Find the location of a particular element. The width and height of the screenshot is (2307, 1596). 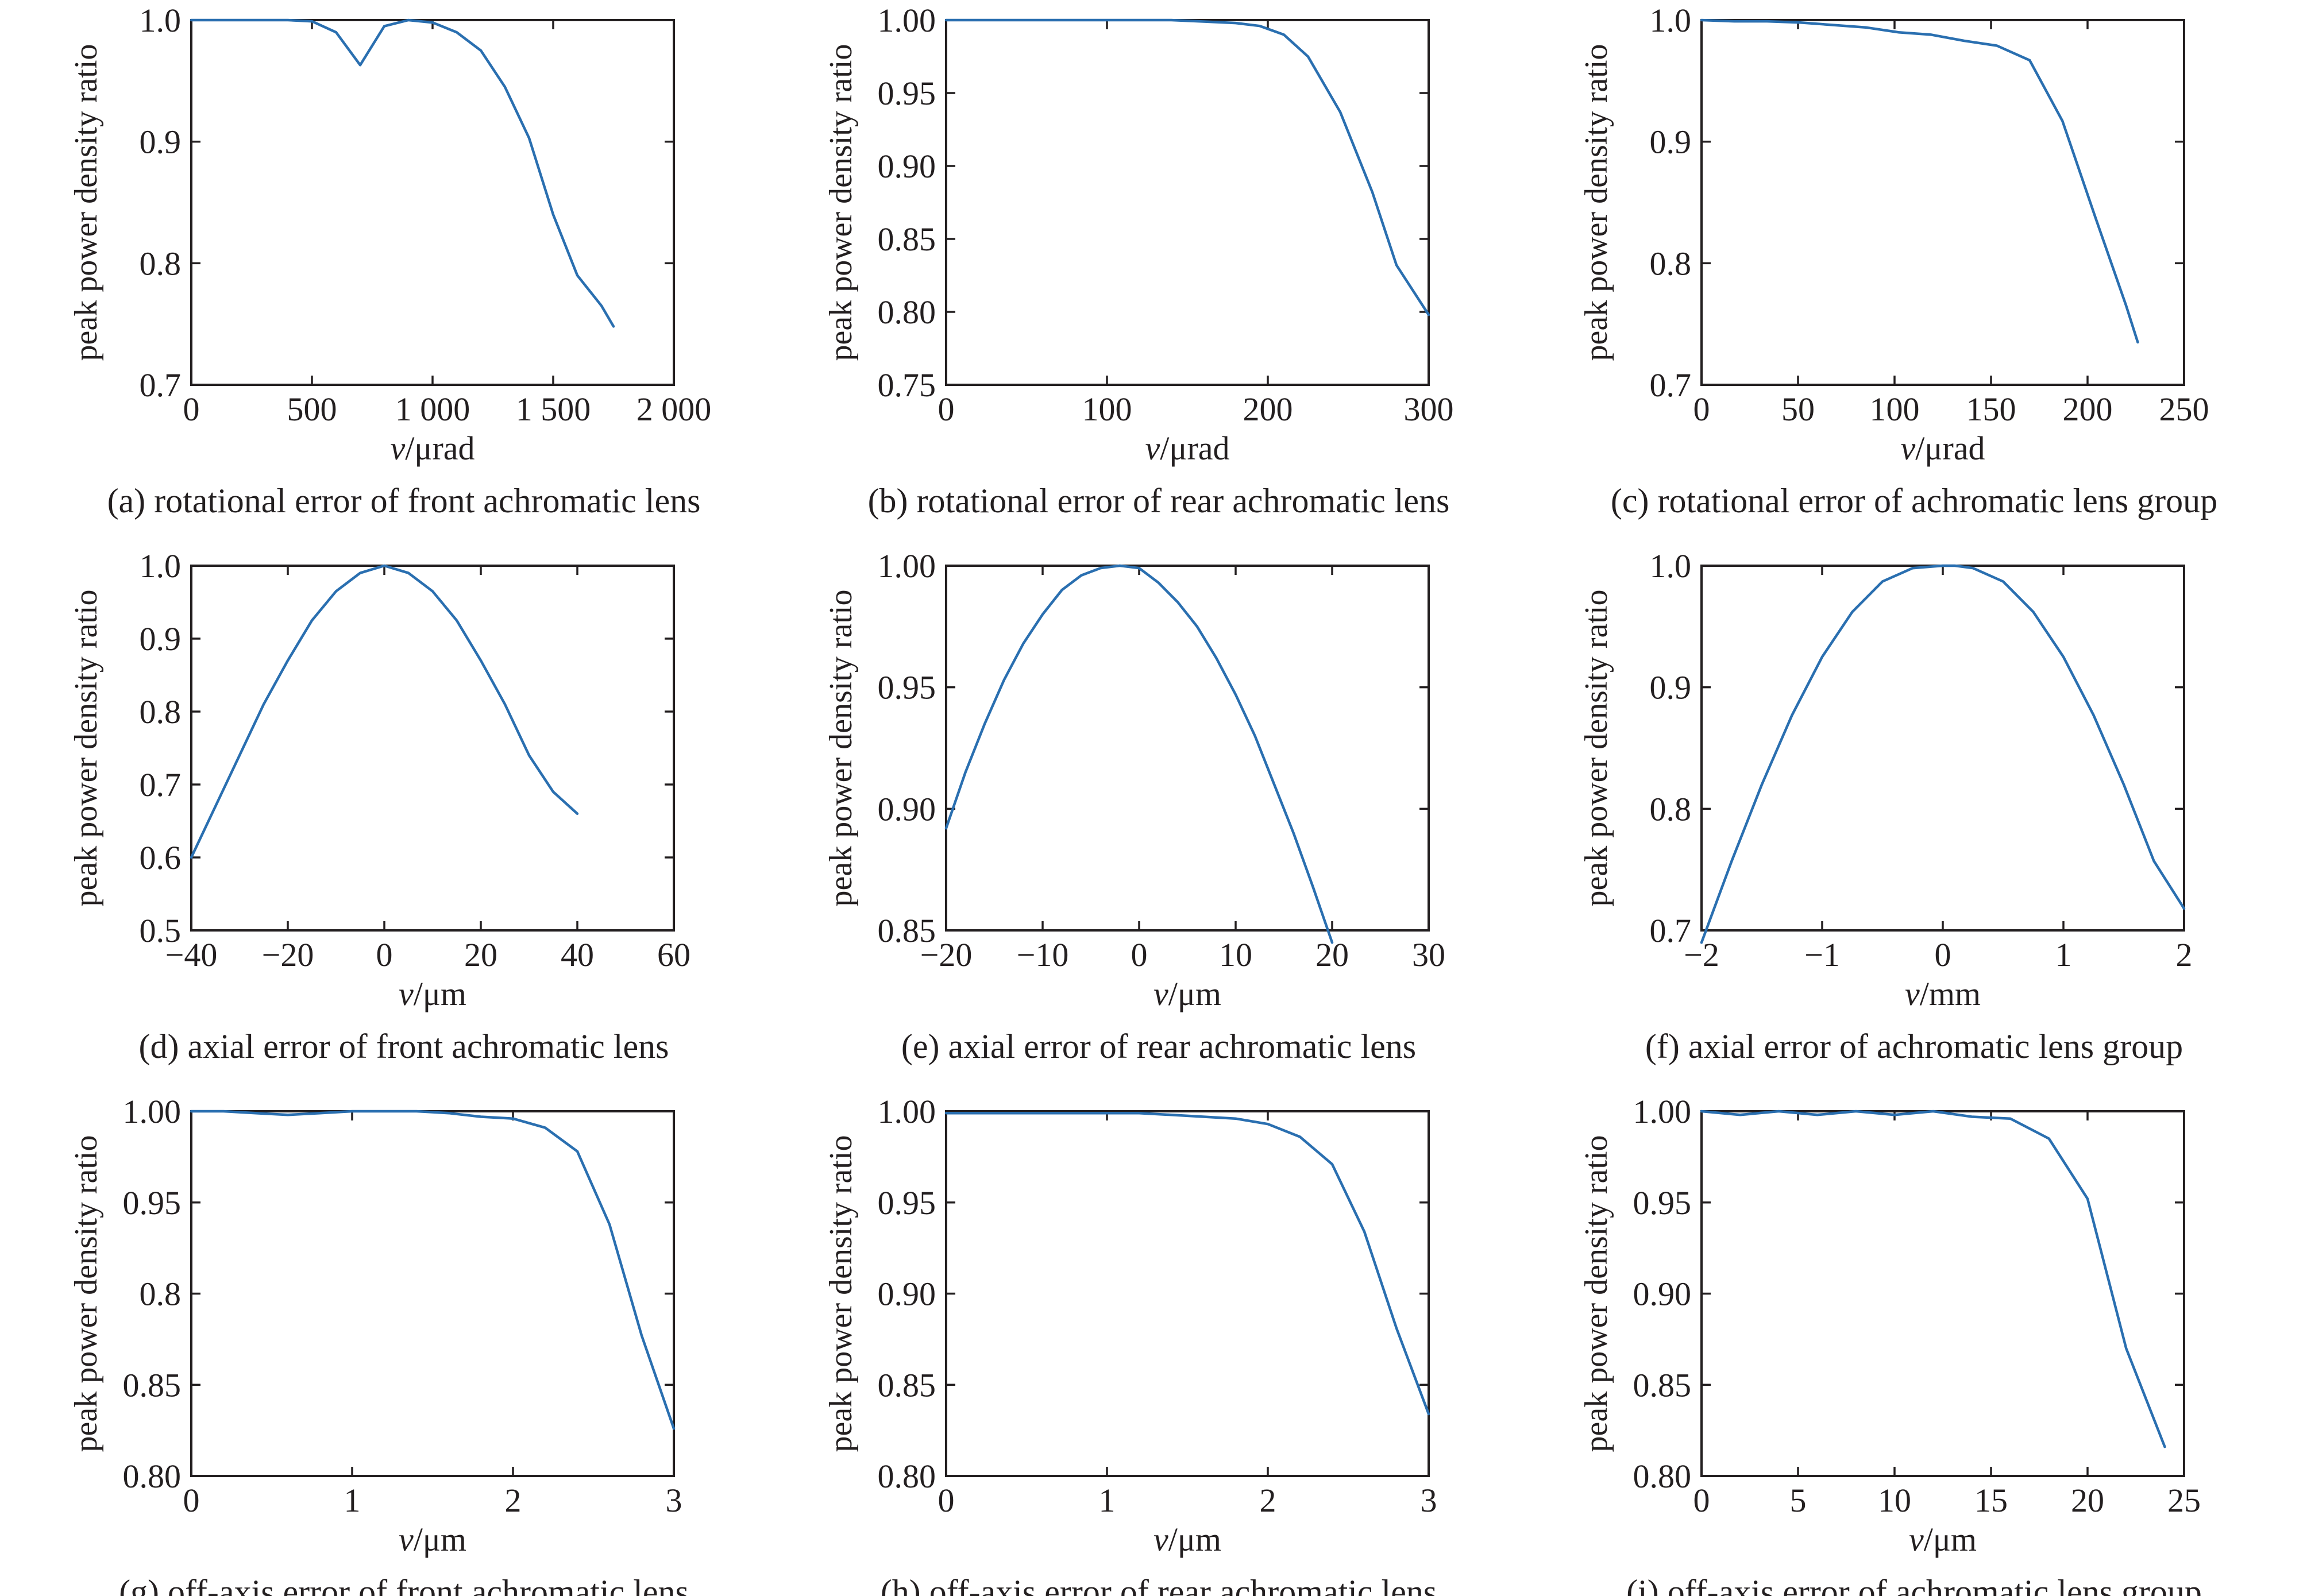

chart-7-ytick-label: 0.85 is located at coordinates (152, 1385).